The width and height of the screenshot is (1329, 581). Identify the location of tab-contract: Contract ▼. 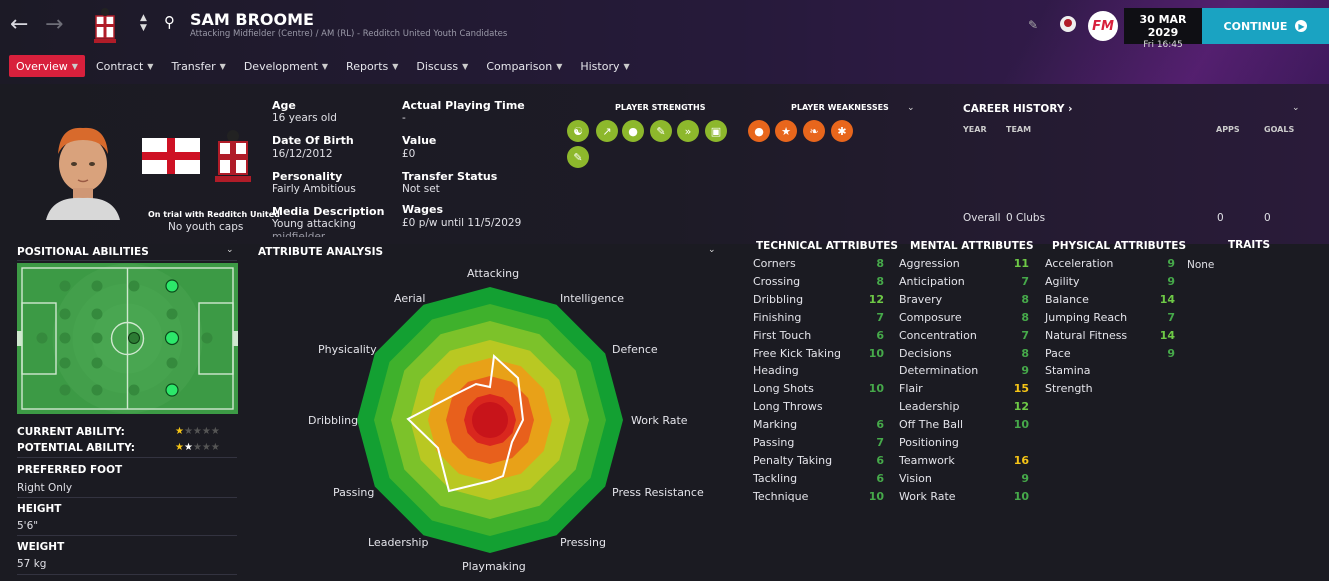
(124, 66).